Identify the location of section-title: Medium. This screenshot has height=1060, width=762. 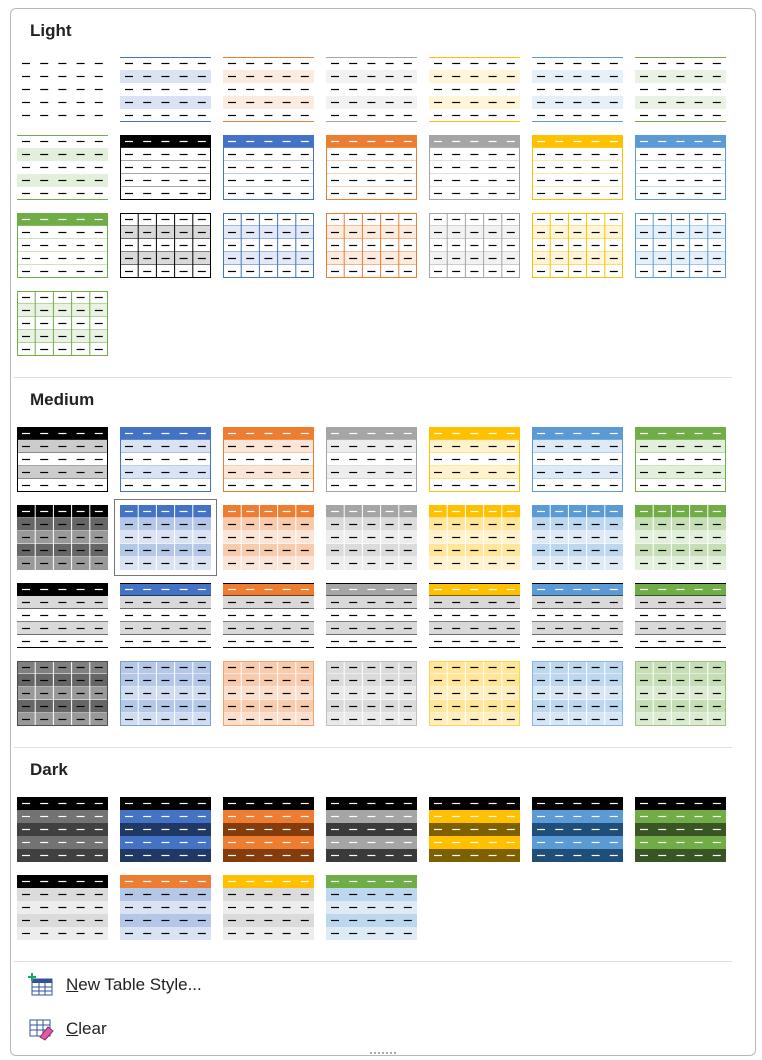
(62, 399).